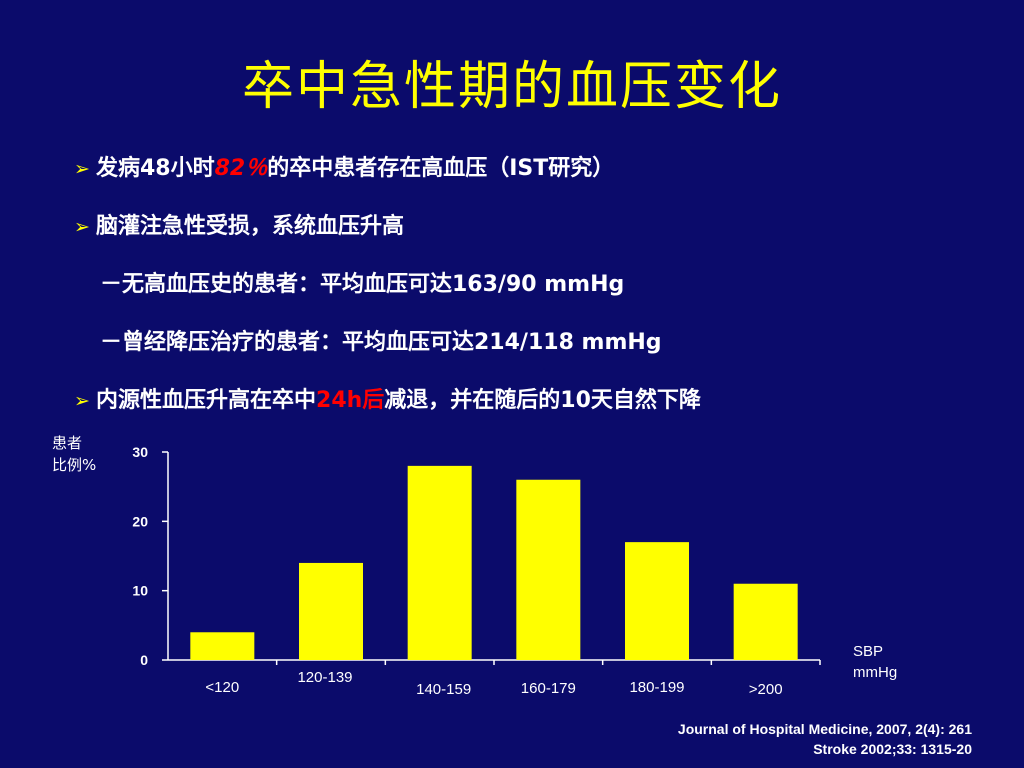 The width and height of the screenshot is (1024, 768). Describe the element at coordinates (892, 749) in the screenshot. I see `reference-2: Stroke 2002;33: 1315-20` at that location.